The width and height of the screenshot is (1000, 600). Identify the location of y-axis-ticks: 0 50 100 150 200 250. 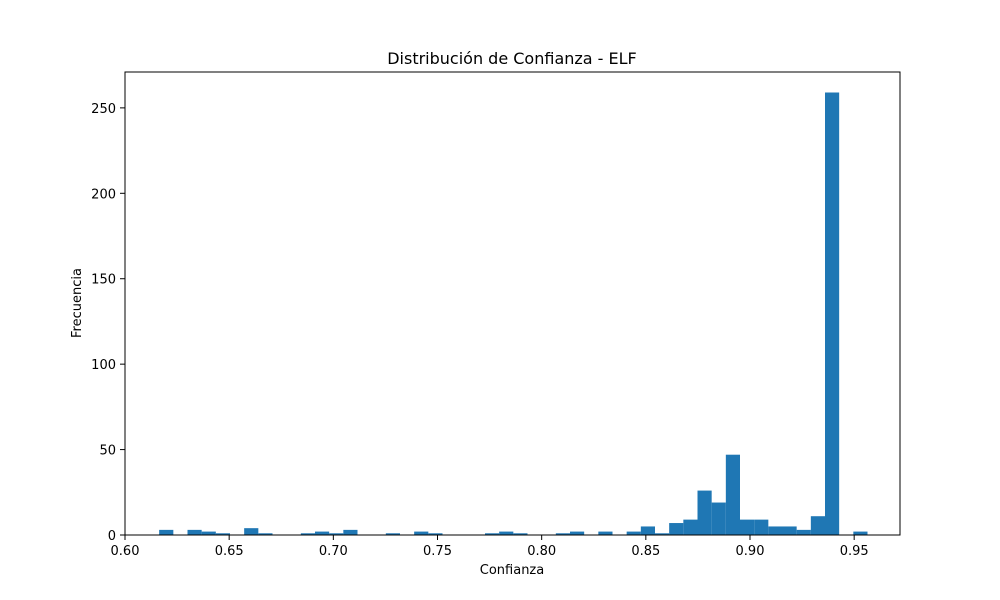
(108, 323).